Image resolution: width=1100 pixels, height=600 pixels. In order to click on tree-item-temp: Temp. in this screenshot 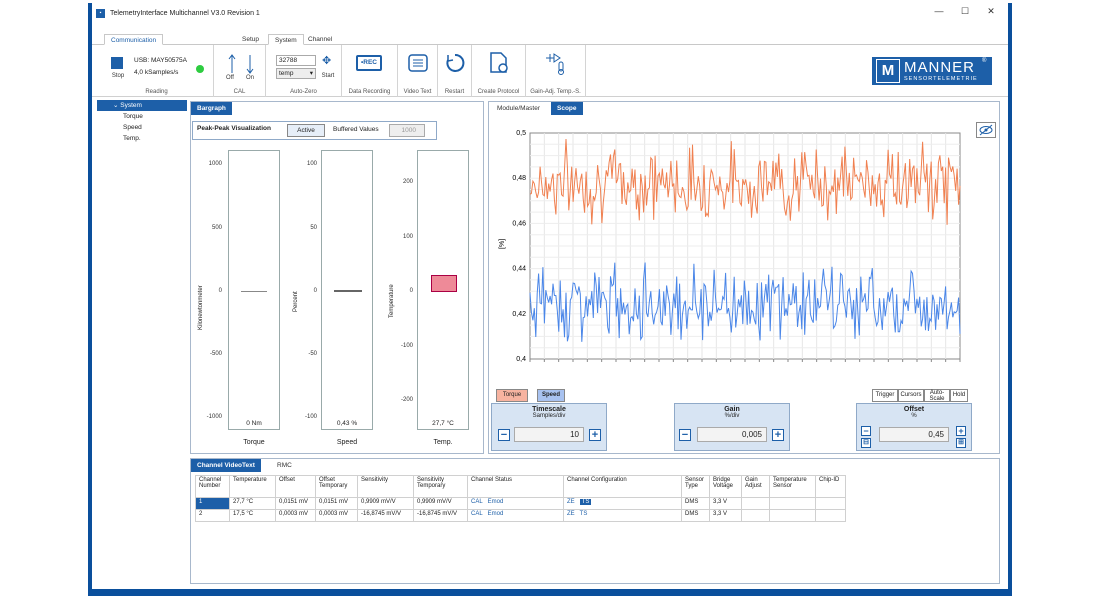, I will do `click(132, 138)`.